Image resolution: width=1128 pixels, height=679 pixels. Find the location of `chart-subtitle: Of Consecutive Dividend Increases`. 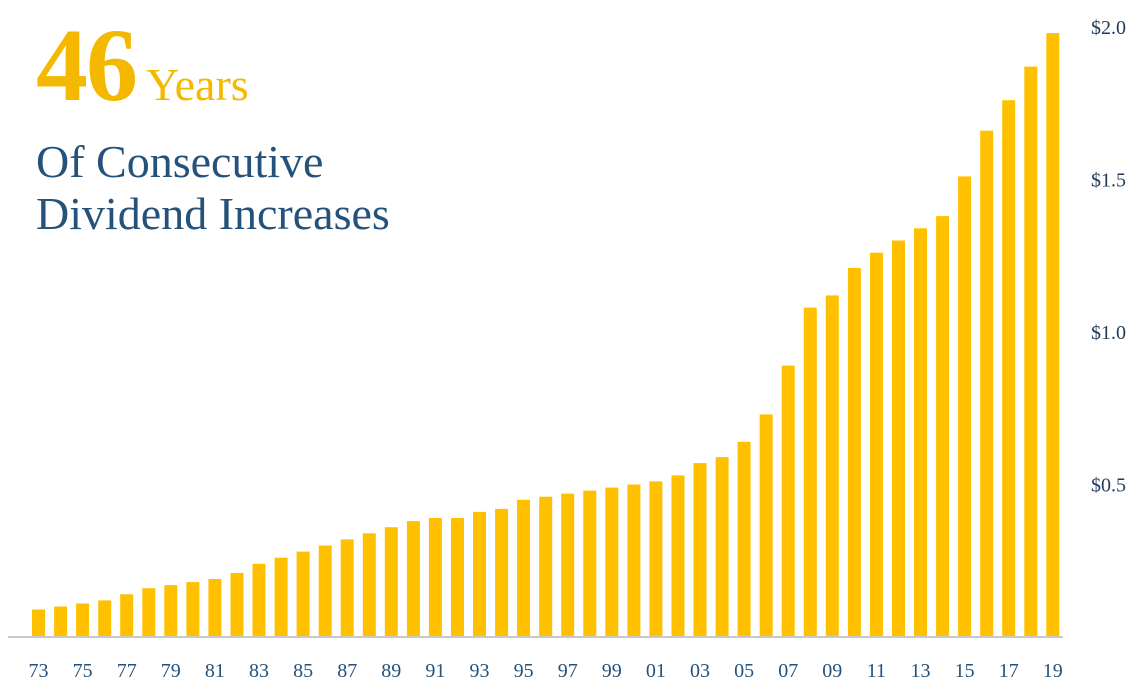

chart-subtitle: Of Consecutive Dividend Increases is located at coordinates (296, 188).